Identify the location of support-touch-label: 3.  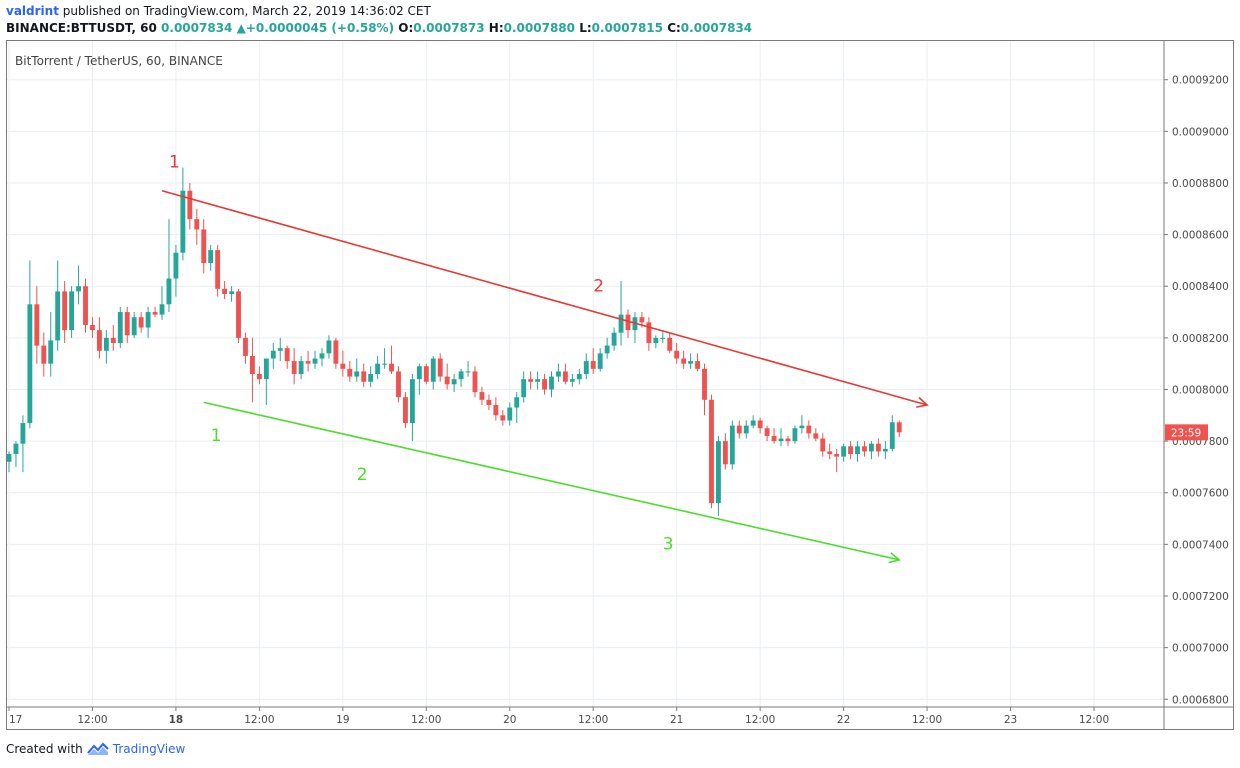
(668, 545).